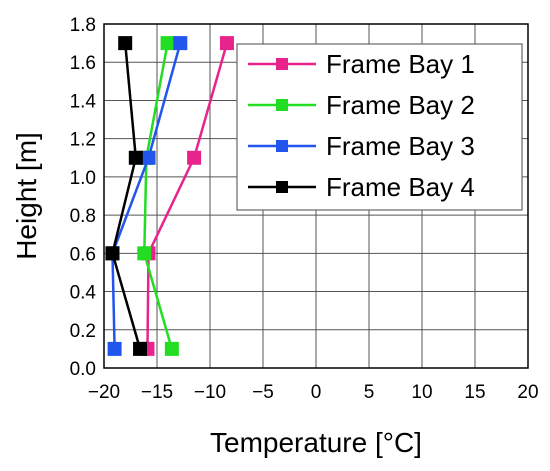  Describe the element at coordinates (83, 101) in the screenshot. I see `y-tick-label: 1.4` at that location.